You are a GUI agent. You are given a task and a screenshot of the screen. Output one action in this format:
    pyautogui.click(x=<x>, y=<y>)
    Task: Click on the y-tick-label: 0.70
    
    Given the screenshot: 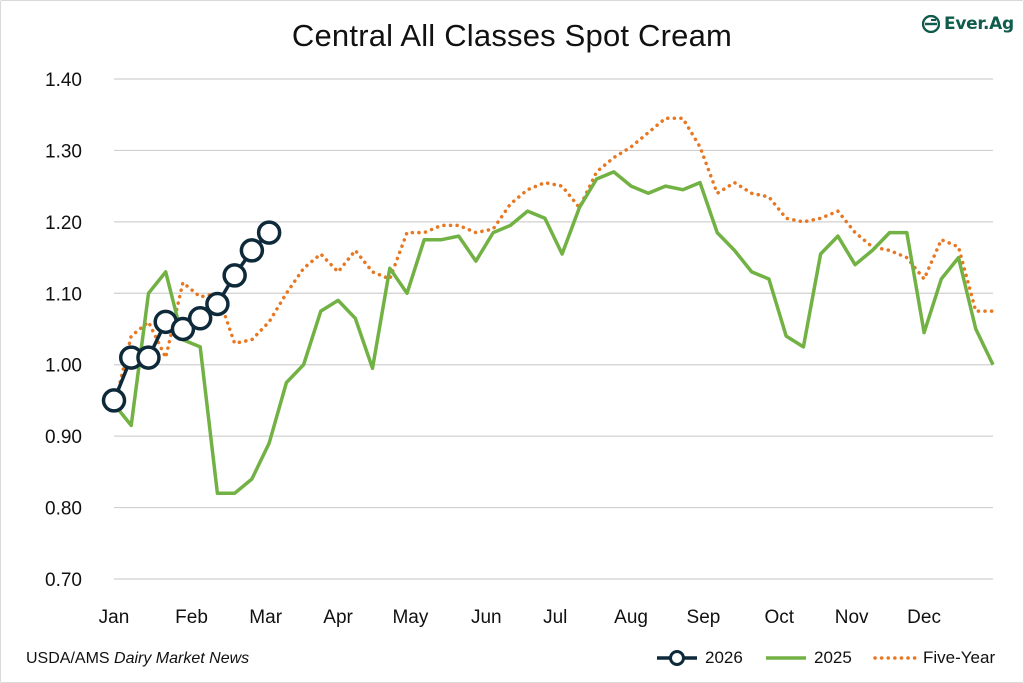 What is the action you would take?
    pyautogui.click(x=63, y=580)
    